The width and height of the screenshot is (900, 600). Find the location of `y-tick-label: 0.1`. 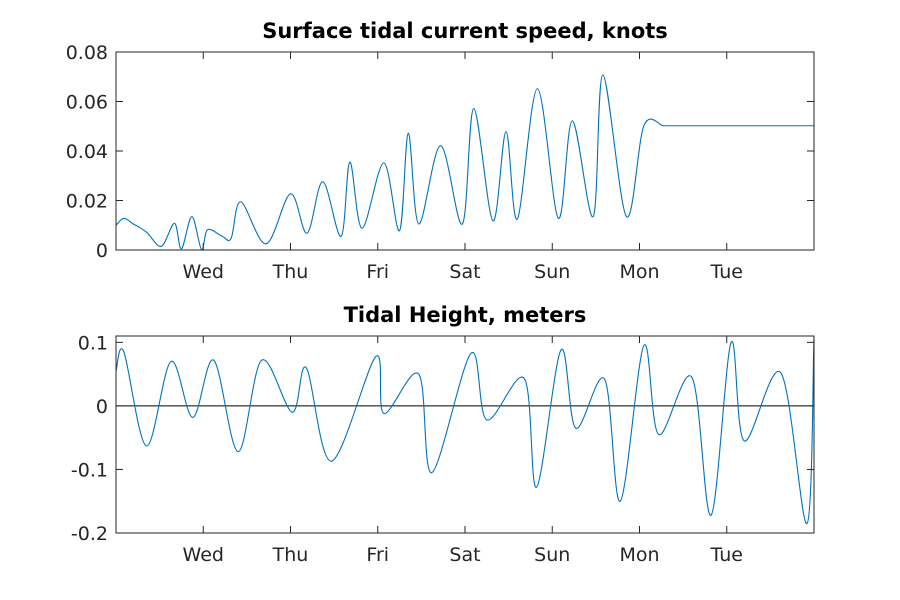

y-tick-label: 0.1 is located at coordinates (93, 343).